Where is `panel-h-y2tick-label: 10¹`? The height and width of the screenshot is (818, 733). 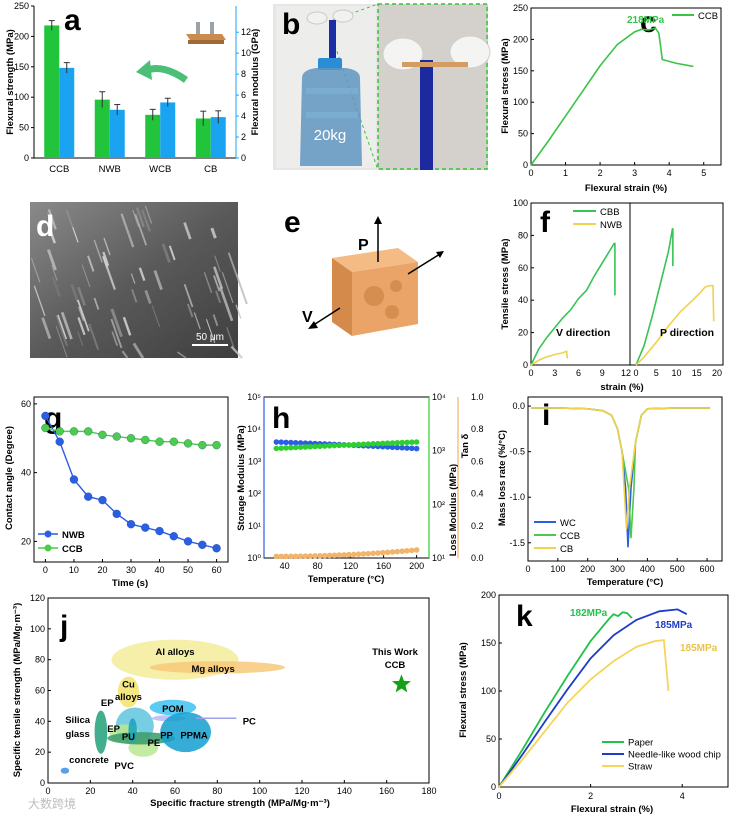
panel-h-y2tick-label: 10¹ is located at coordinates (438, 558).